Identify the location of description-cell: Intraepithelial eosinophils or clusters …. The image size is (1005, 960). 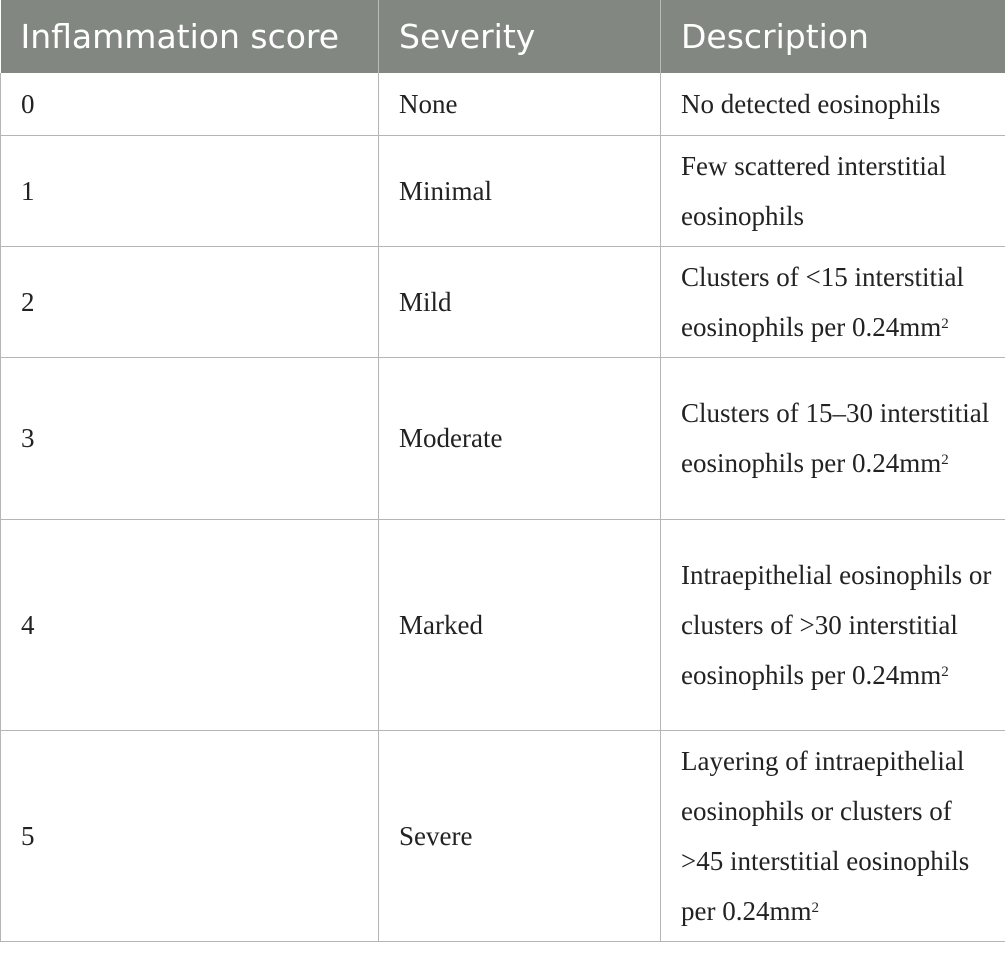
(832, 625).